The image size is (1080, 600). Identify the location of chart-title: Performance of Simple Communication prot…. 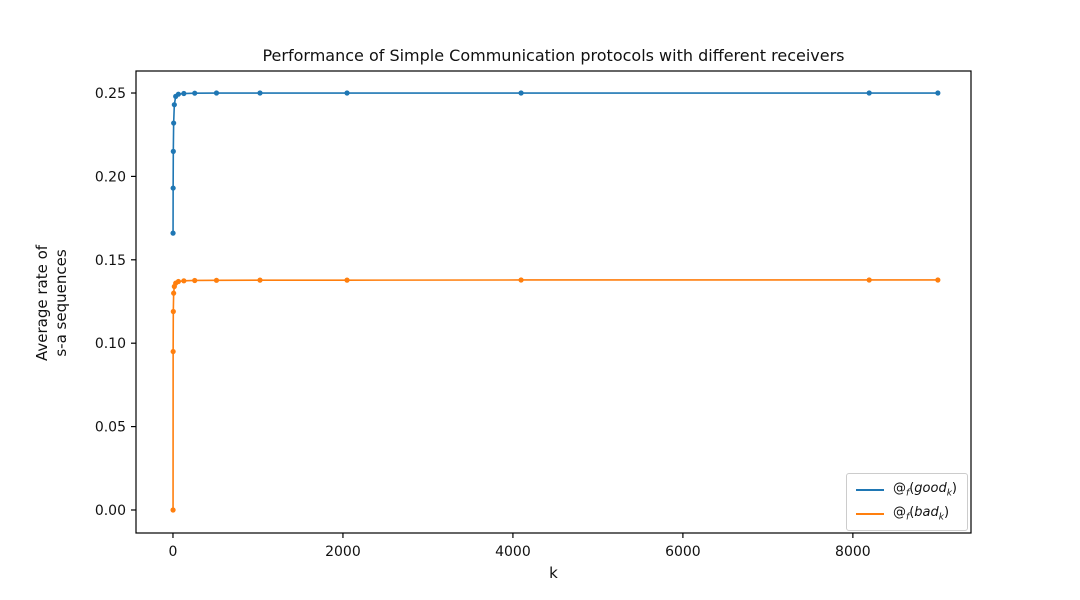
(553, 55).